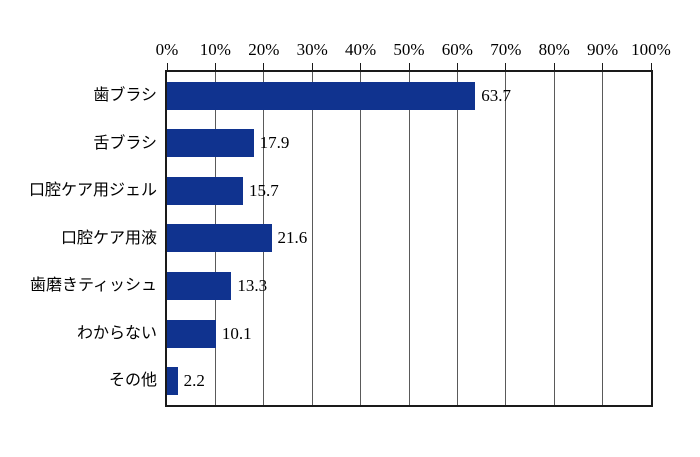 Image resolution: width=700 pixels, height=457 pixels. I want to click on bar-row: 17.9, so click(409, 144).